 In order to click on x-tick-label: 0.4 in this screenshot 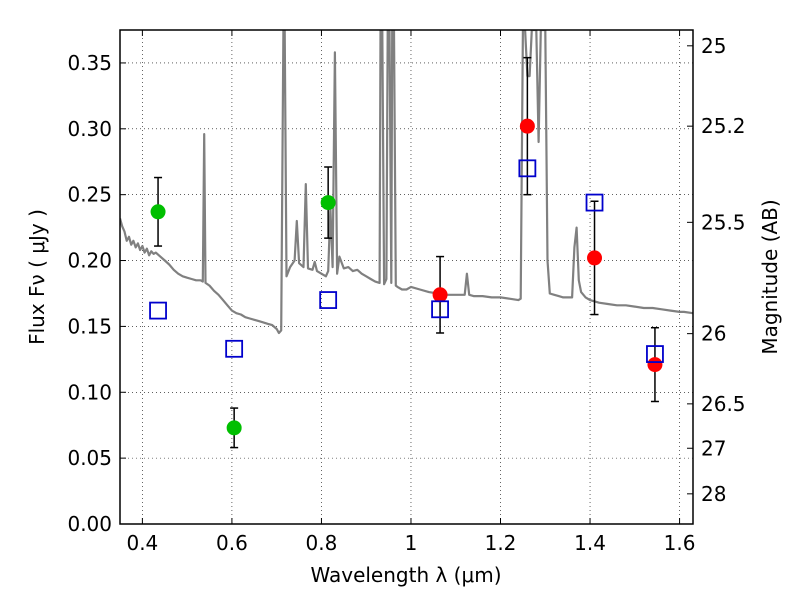, I will do `click(142, 543)`.